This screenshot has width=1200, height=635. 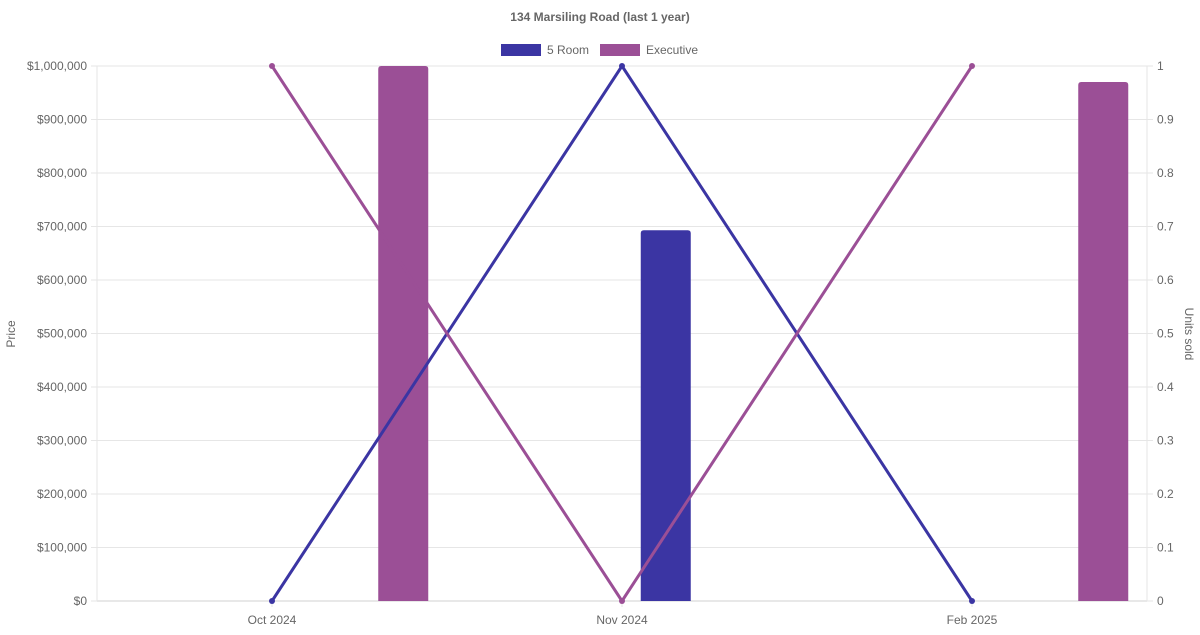 What do you see at coordinates (62, 387) in the screenshot?
I see `y-left-tick-label: $400,000` at bounding box center [62, 387].